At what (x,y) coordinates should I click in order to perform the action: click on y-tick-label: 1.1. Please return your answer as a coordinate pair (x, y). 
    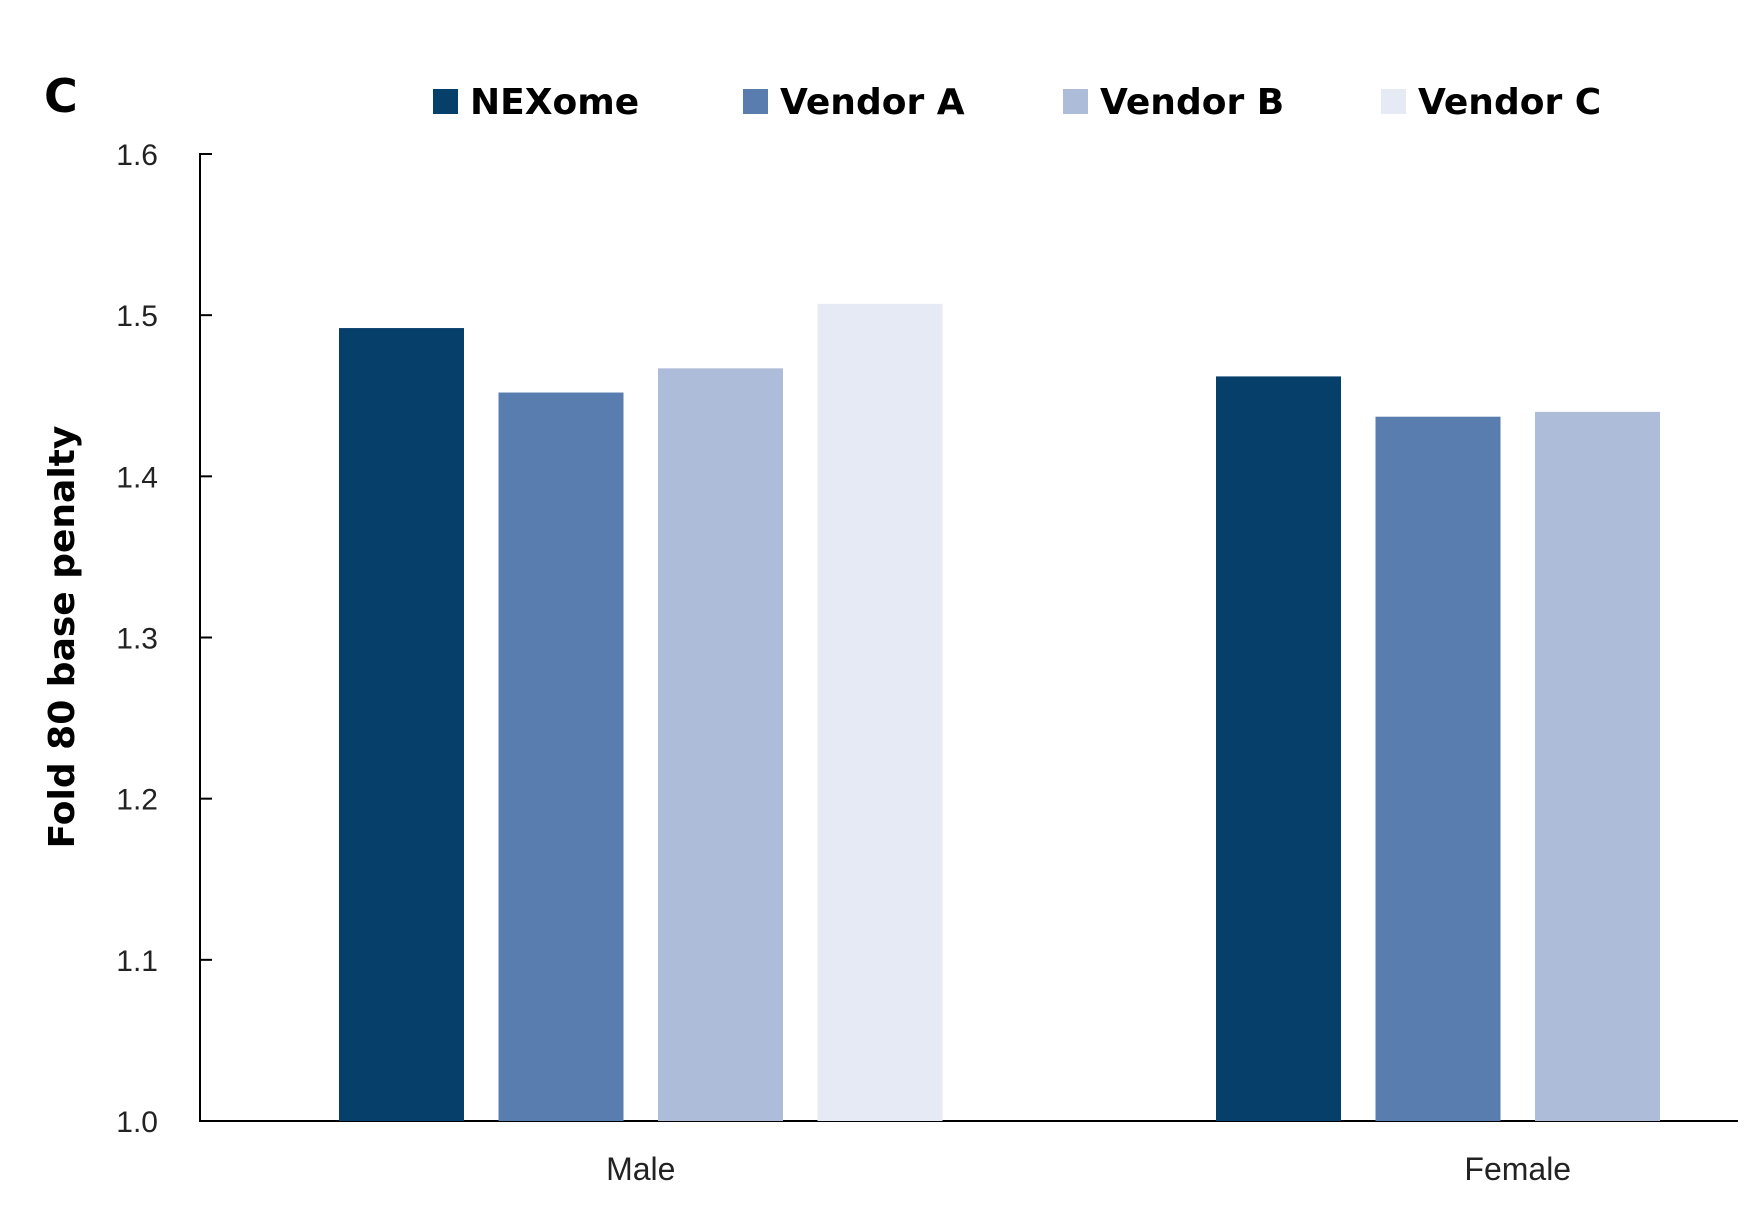
    Looking at the image, I should click on (137, 961).